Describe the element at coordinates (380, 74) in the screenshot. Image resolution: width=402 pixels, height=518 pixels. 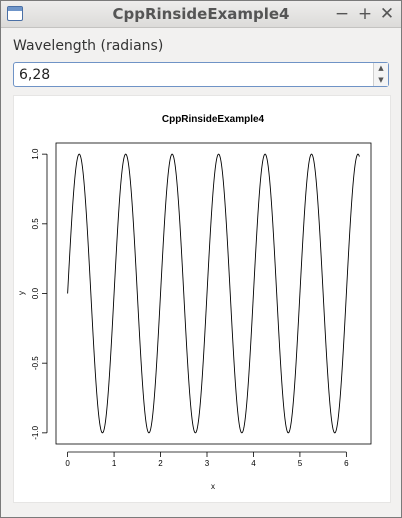
I see `spin-buttons: ▲ ▼` at that location.